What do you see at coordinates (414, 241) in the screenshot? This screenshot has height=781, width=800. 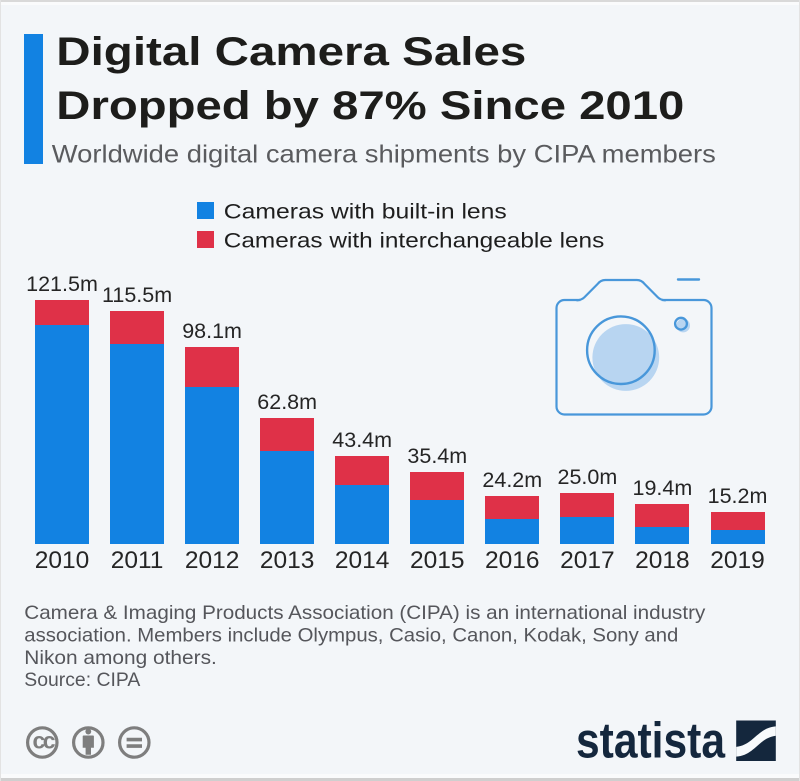 I see `svg-text:Cameras with interchangeable l: Cameras with interchangeable lens` at bounding box center [414, 241].